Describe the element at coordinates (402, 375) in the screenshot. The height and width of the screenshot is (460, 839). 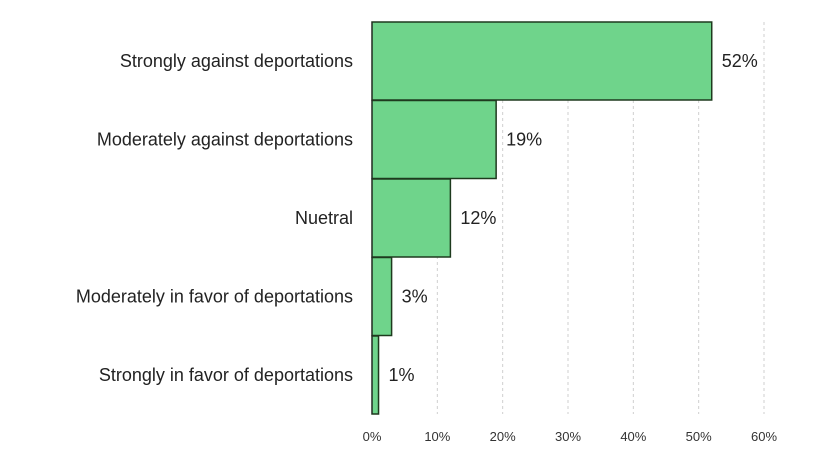
I see `data-label: 1%` at that location.